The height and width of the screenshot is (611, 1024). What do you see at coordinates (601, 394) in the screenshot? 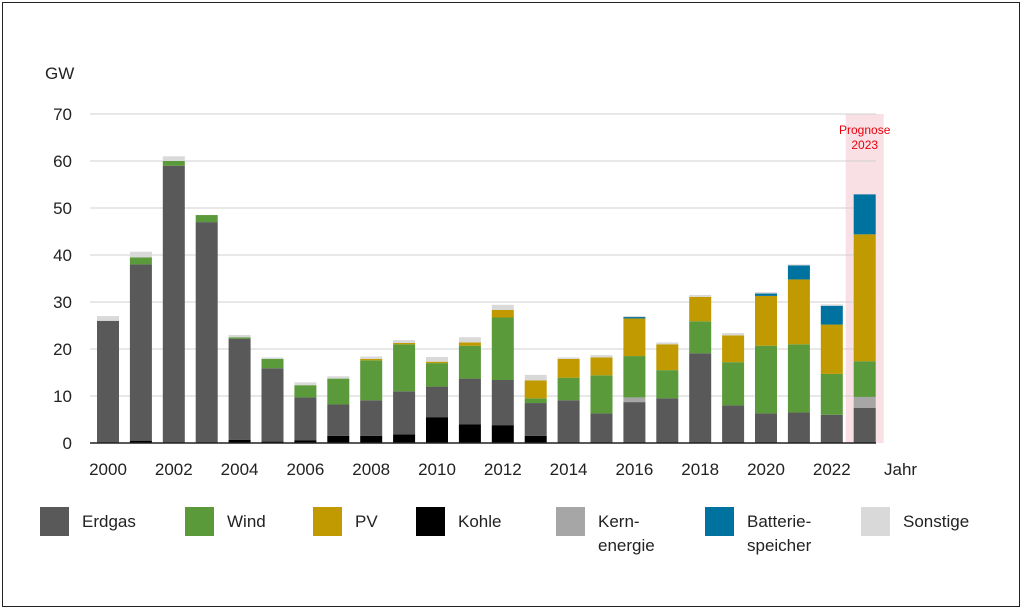
I see `bar-segment-wind-2015` at bounding box center [601, 394].